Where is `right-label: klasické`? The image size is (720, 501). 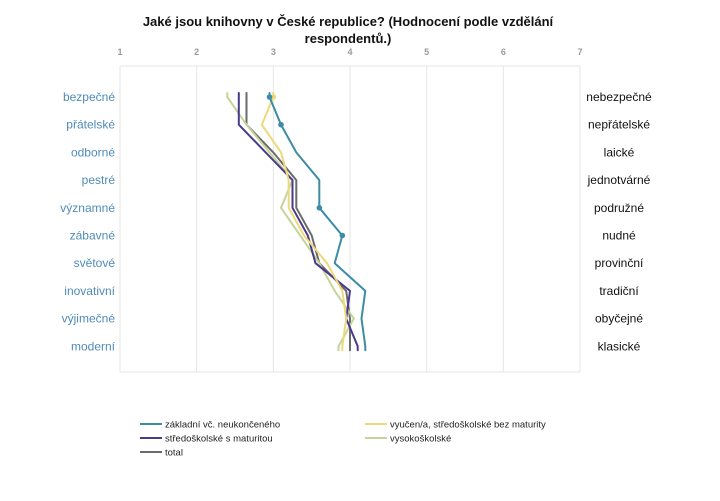 right-label: klasické is located at coordinates (619, 346).